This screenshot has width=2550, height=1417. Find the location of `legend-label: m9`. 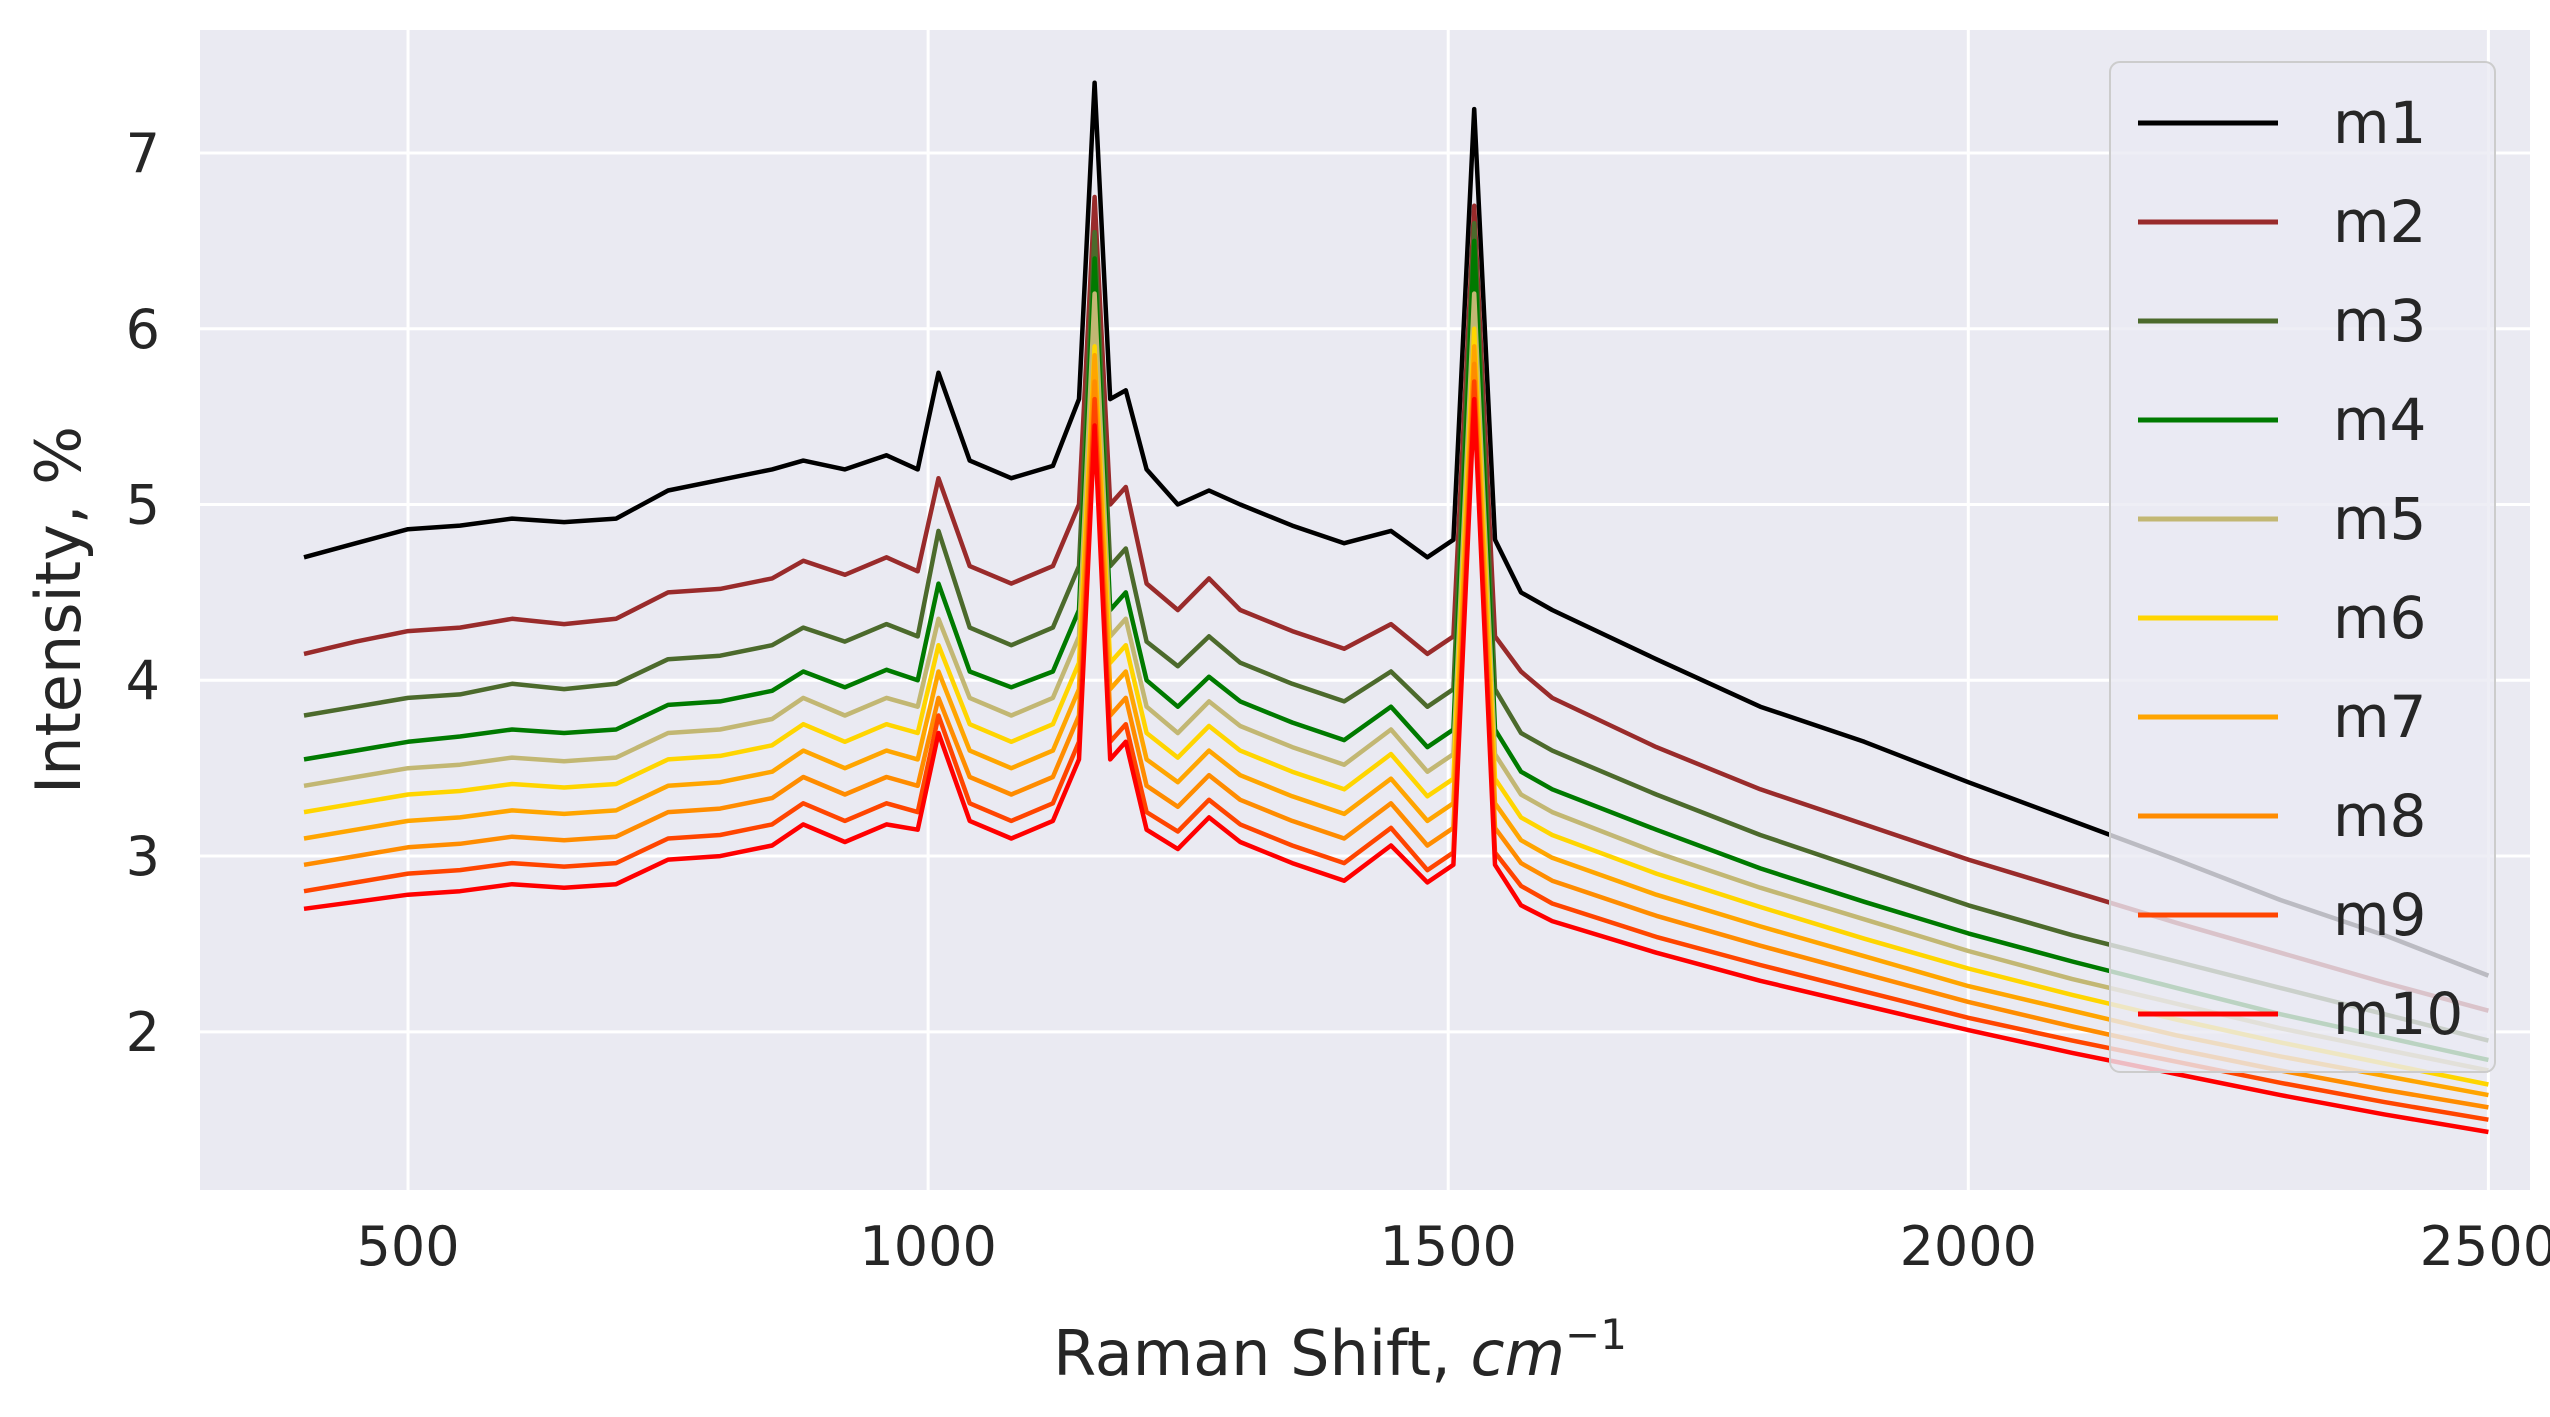

legend-label: m9 is located at coordinates (2379, 915).